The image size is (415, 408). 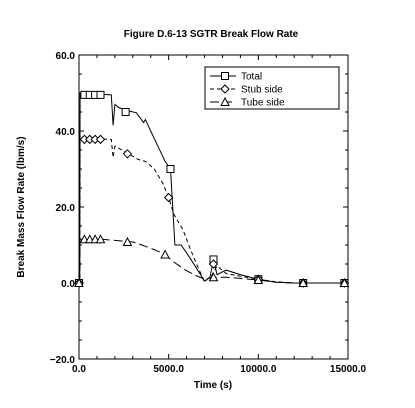 What do you see at coordinates (263, 103) in the screenshot?
I see `legend-label-tube-side: Tube side` at bounding box center [263, 103].